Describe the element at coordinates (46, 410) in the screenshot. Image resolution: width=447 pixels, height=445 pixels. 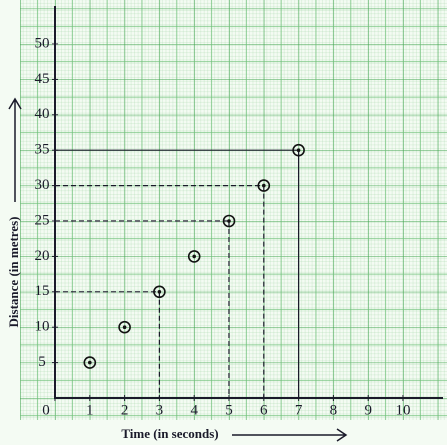
I see `x-tick-label: 0` at that location.